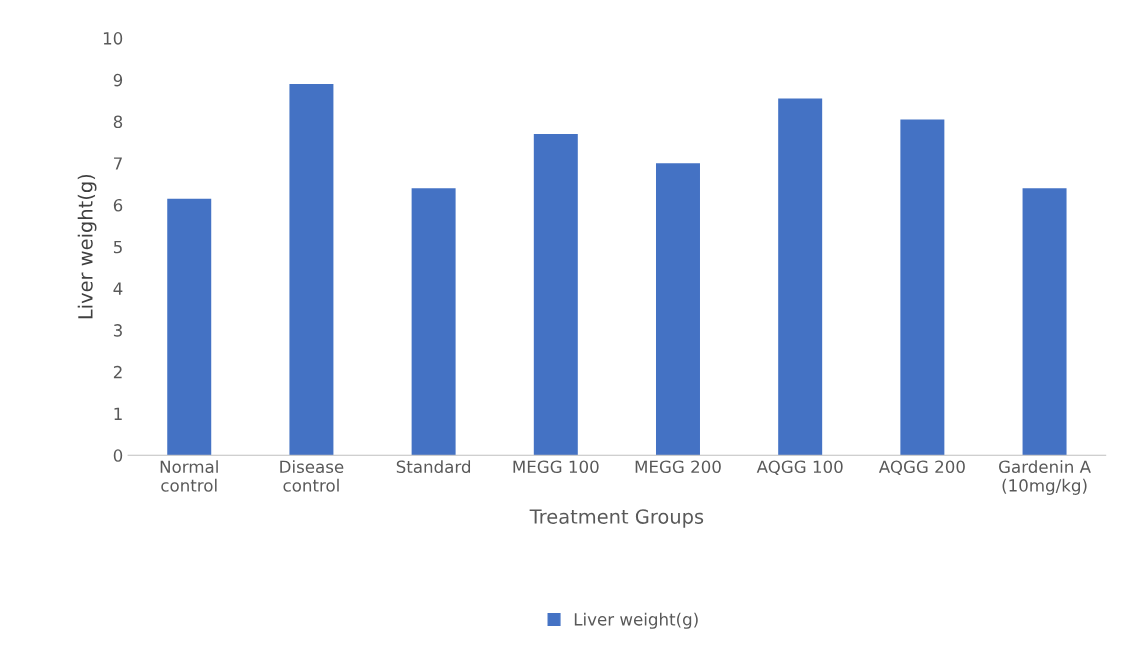 The image size is (1134, 657). I want to click on y-tick-label: 8, so click(118, 122).